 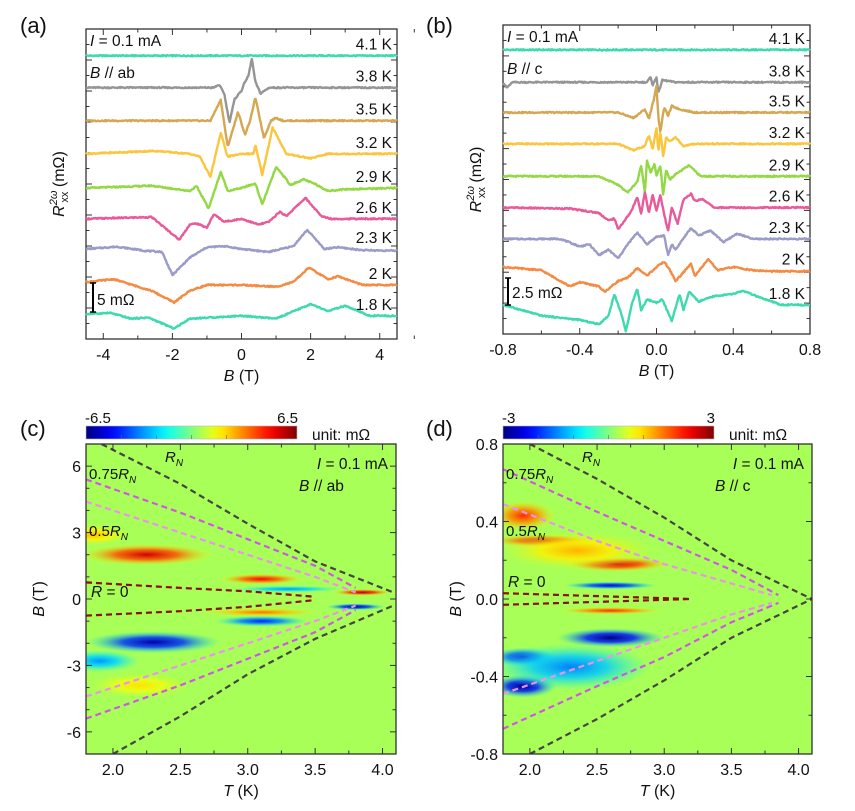 I want to click on scale-bar-label: 2.5 mΩ, so click(x=537, y=293).